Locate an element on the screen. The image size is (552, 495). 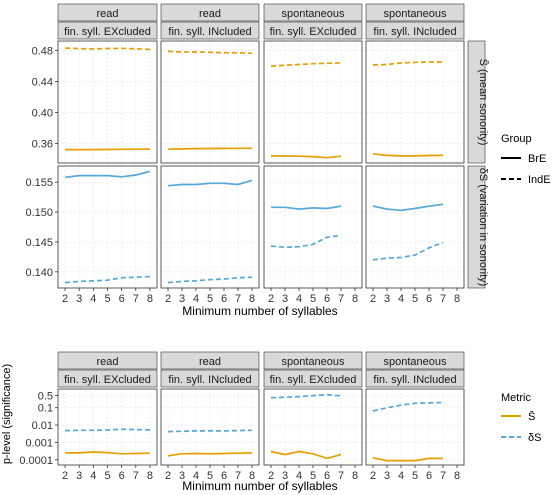
row2-xtick-label-2: 7 is located at coordinates (341, 299).